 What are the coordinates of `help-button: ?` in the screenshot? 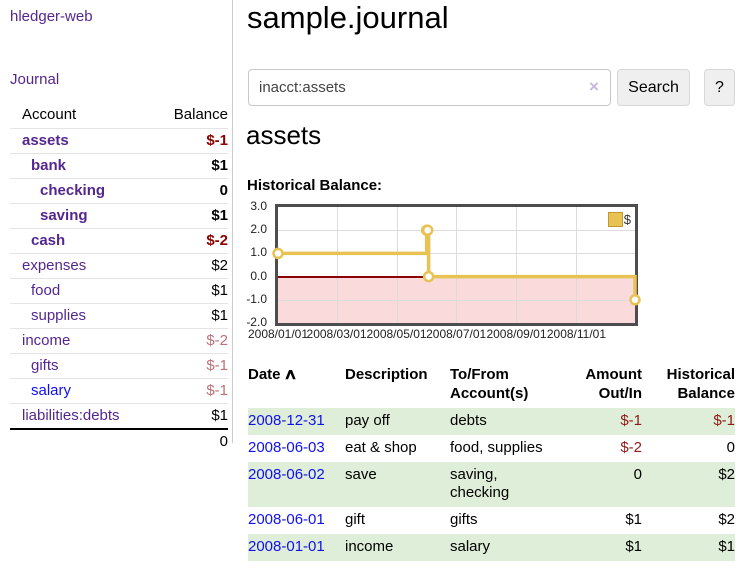 It's located at (719, 87).